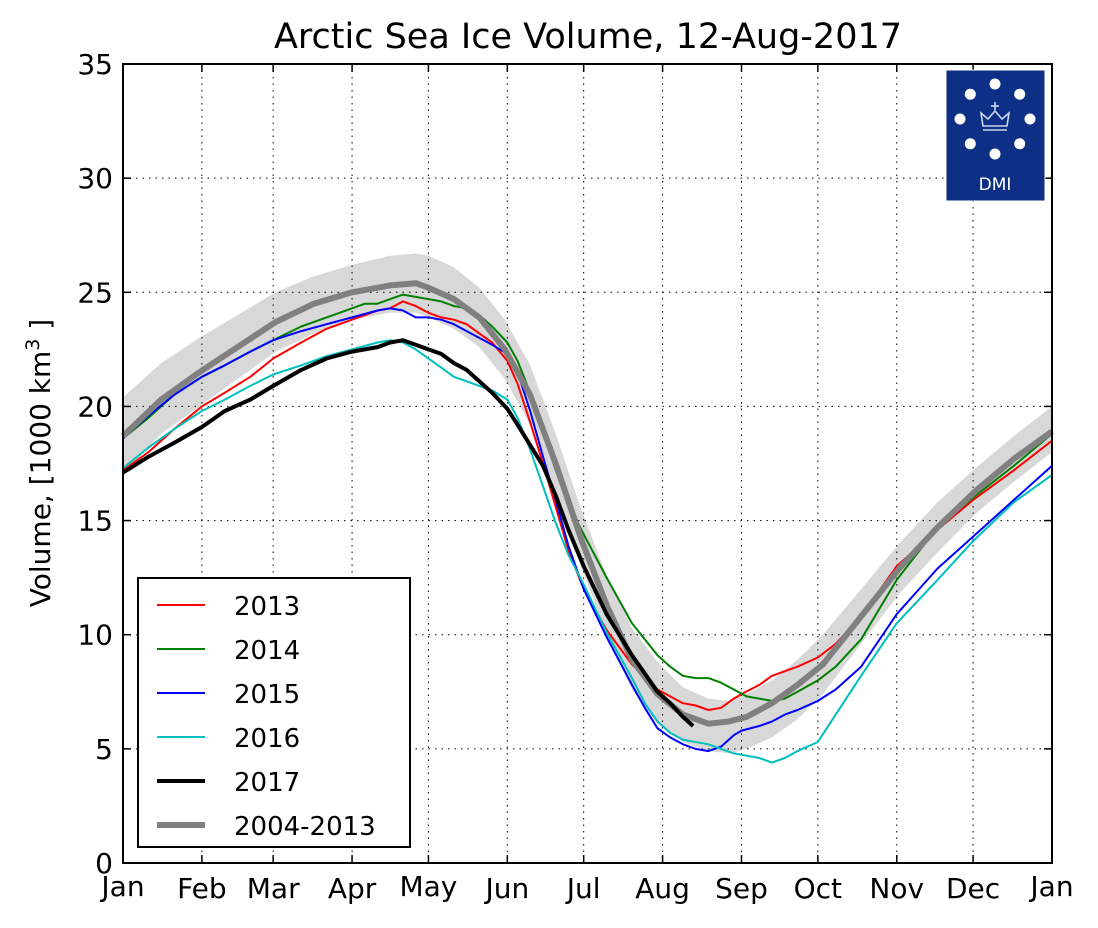  What do you see at coordinates (273, 888) in the screenshot?
I see `x-tick-label: Mar` at bounding box center [273, 888].